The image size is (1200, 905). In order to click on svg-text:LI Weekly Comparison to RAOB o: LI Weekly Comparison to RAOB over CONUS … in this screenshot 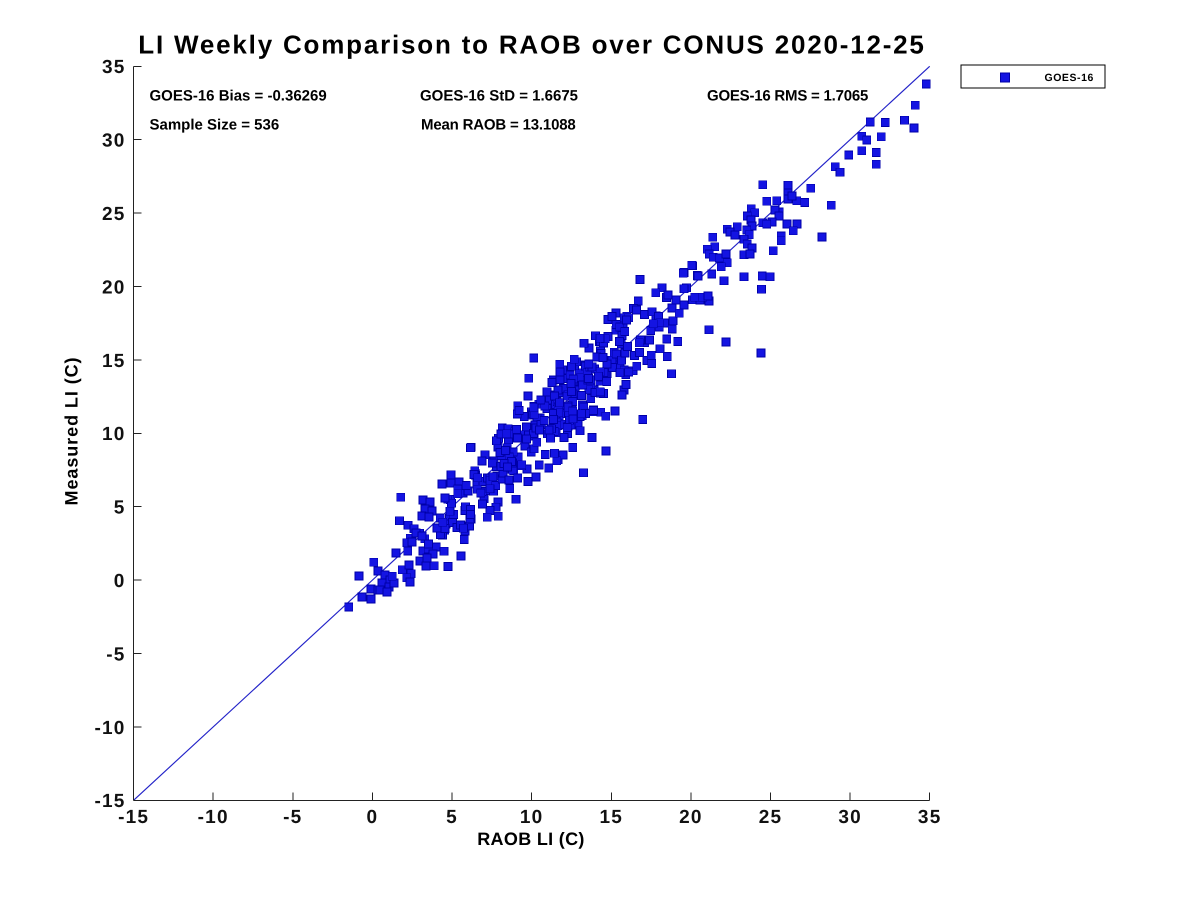, I will do `click(531, 45)`.